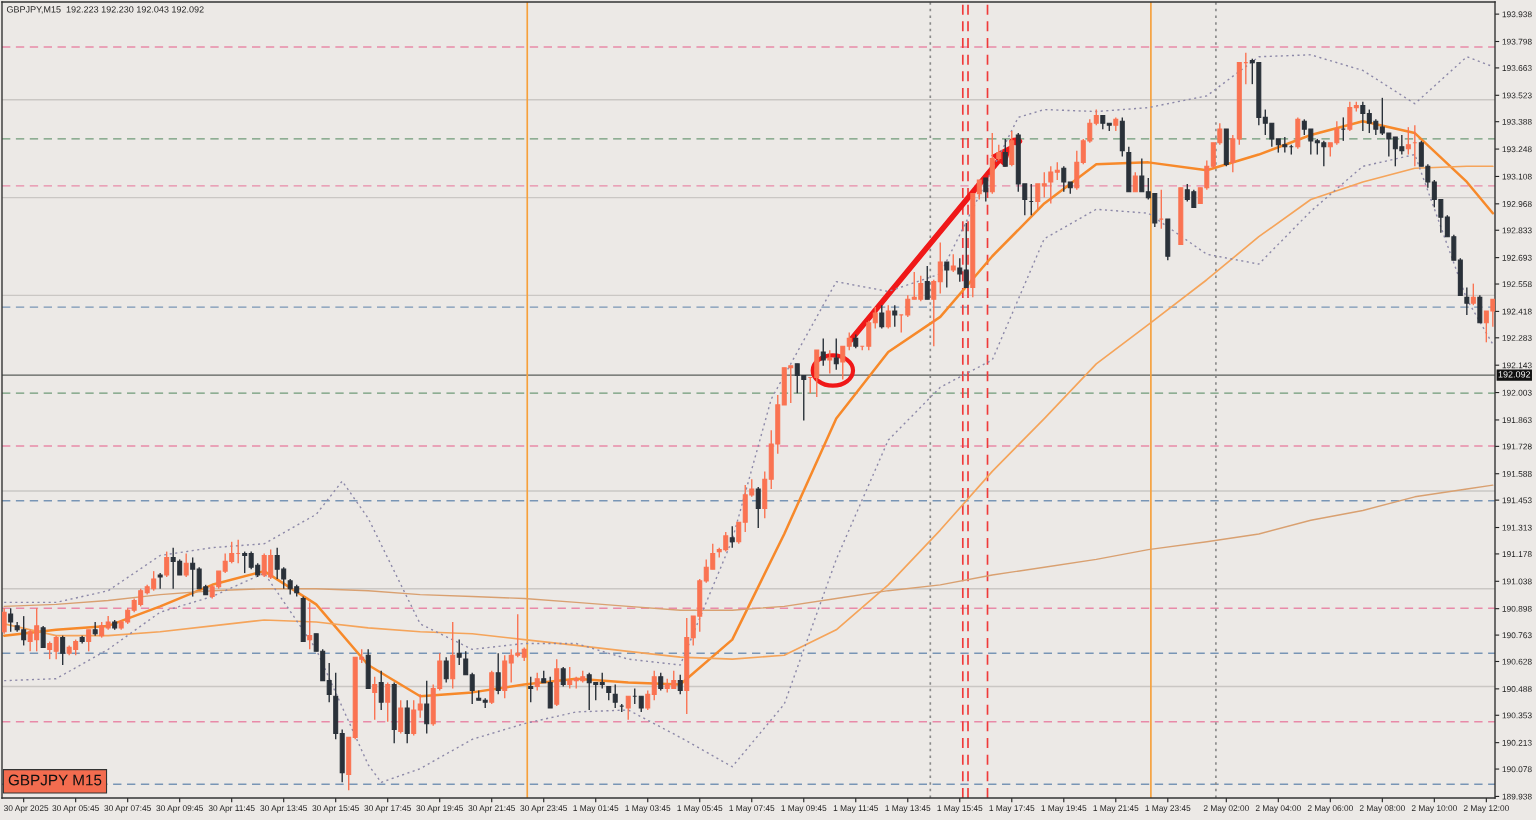 The image size is (1536, 820). Describe the element at coordinates (231, 809) in the screenshot. I see `x-tick-label: 30 Apr 11:45` at that location.